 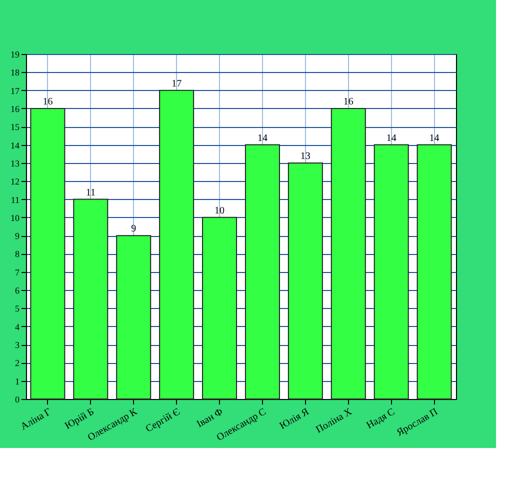 What do you see at coordinates (17, 381) in the screenshot?
I see `y-tick-label: 1` at bounding box center [17, 381].